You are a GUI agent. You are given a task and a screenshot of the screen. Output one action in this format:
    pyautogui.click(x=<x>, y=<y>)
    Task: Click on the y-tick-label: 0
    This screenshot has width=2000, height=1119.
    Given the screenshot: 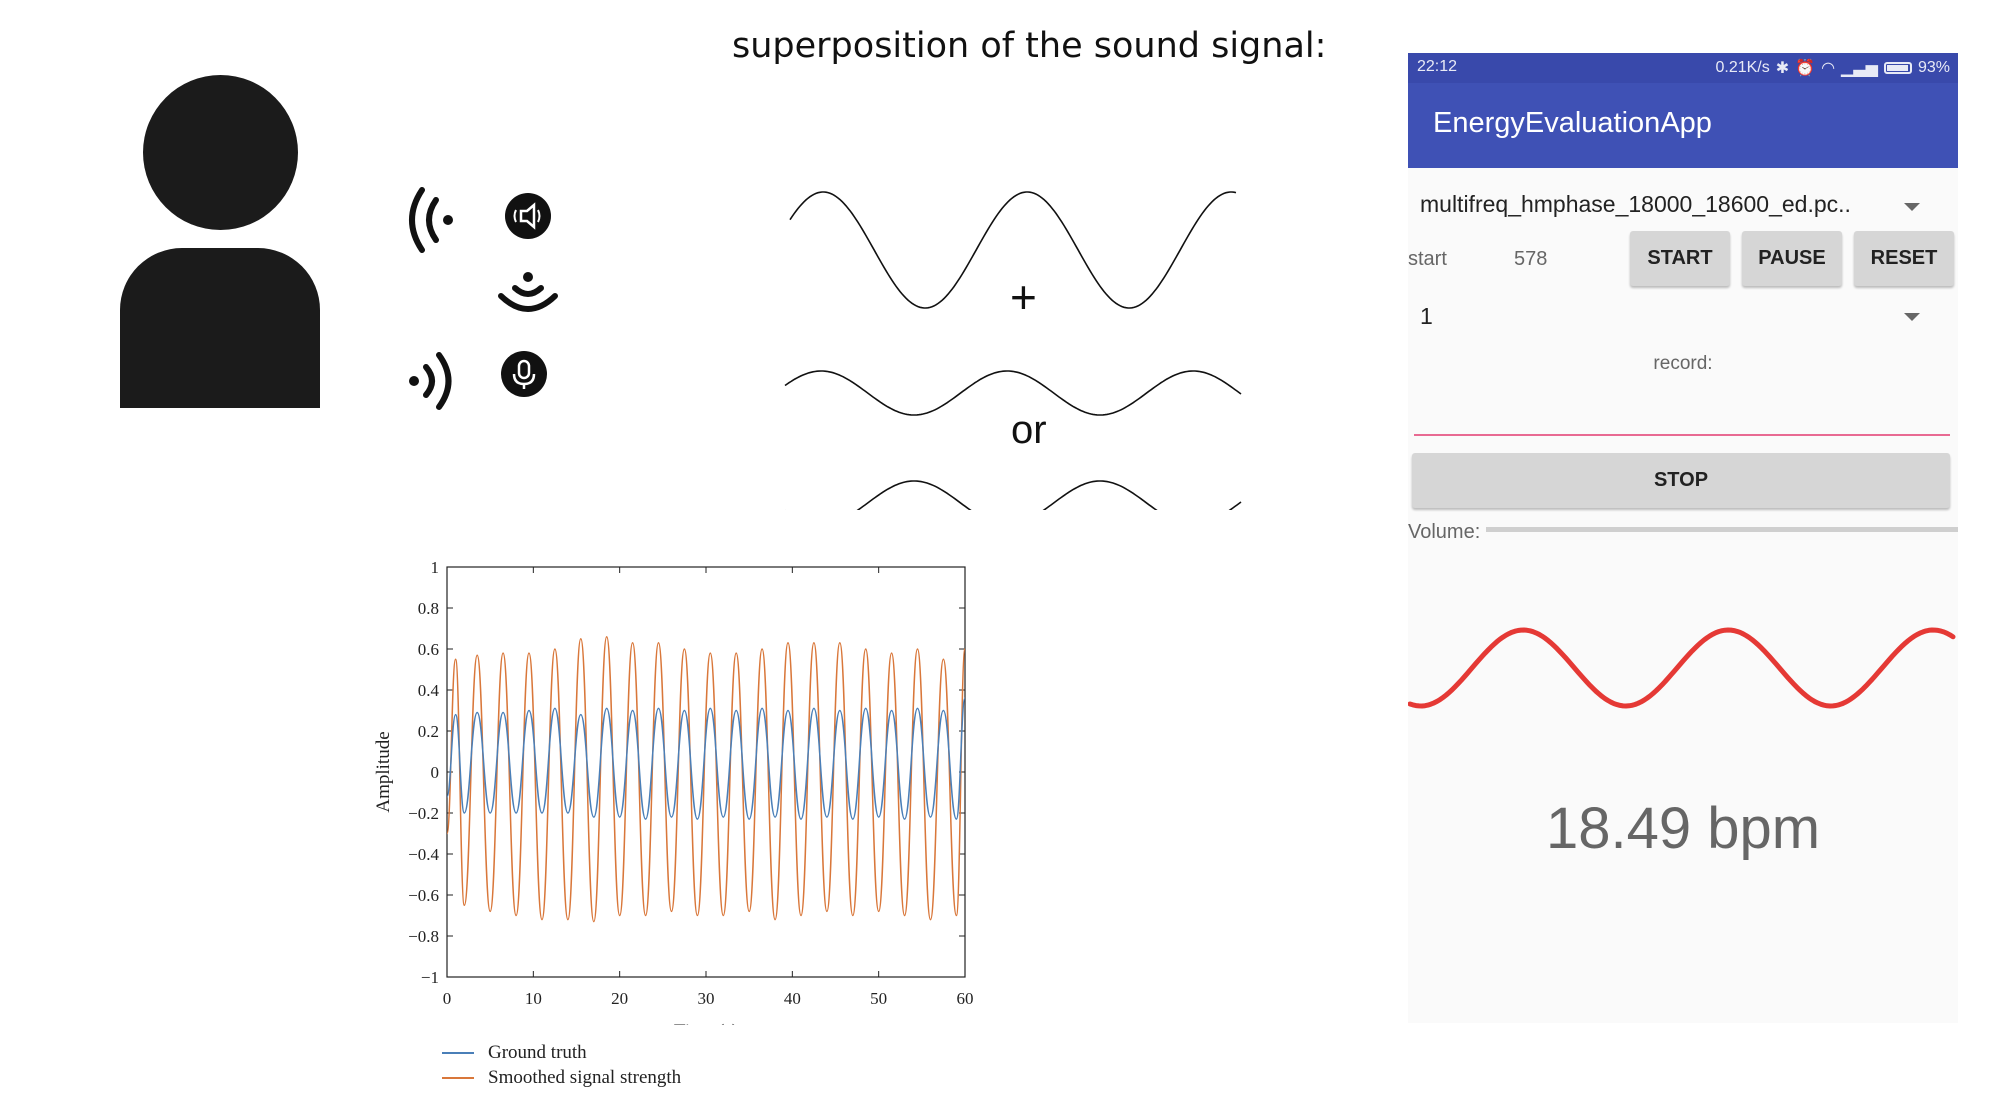 What is the action you would take?
    pyautogui.click(x=435, y=772)
    